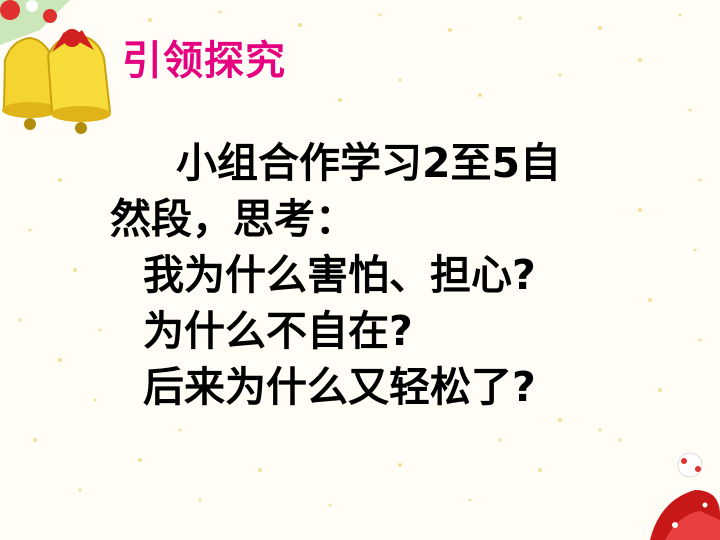  Describe the element at coordinates (204, 61) in the screenshot. I see `slide-title: 引领探究` at that location.